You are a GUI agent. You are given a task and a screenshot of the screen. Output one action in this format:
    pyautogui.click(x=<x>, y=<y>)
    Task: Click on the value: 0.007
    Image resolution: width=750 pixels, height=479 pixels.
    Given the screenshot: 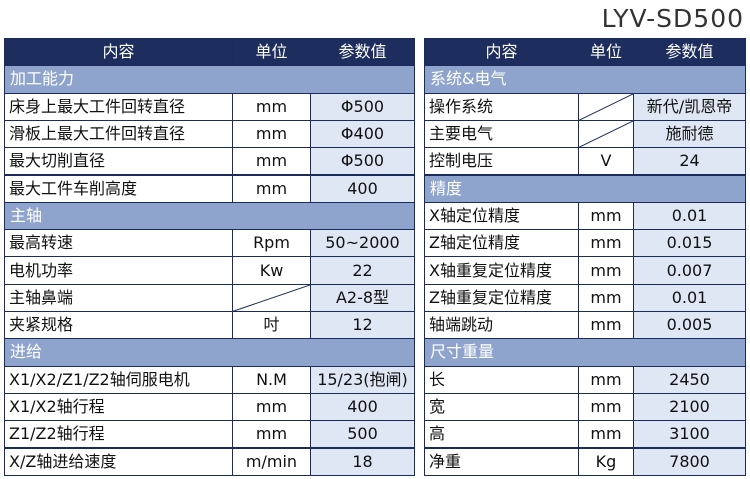 What is the action you would take?
    pyautogui.click(x=689, y=270)
    